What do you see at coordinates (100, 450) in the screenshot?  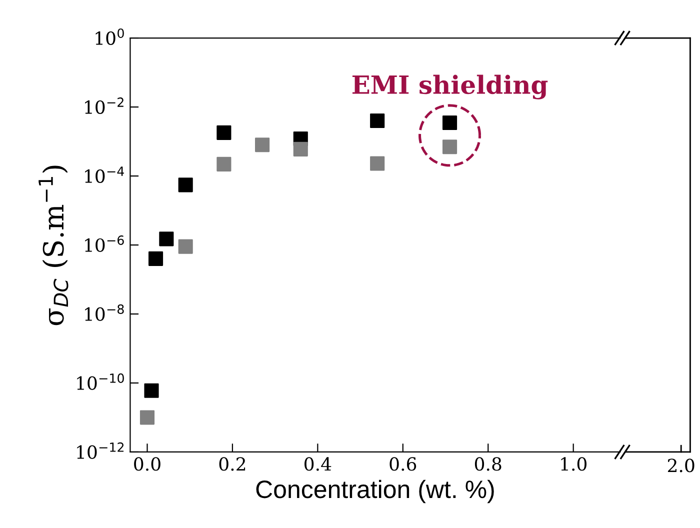 I see `y-tick-label: 10$^{−12}$` at bounding box center [100, 450].